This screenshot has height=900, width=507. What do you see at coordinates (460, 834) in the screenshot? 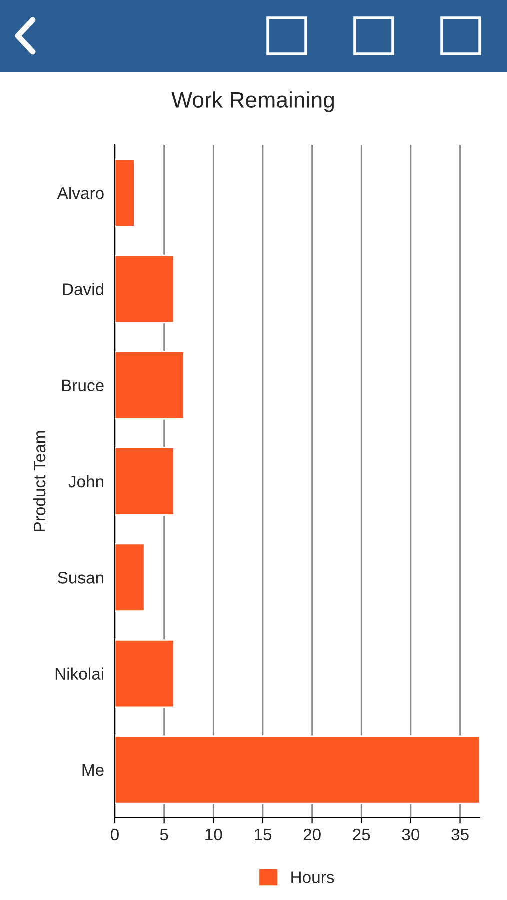
I see `x-tick-label: 35` at bounding box center [460, 834].